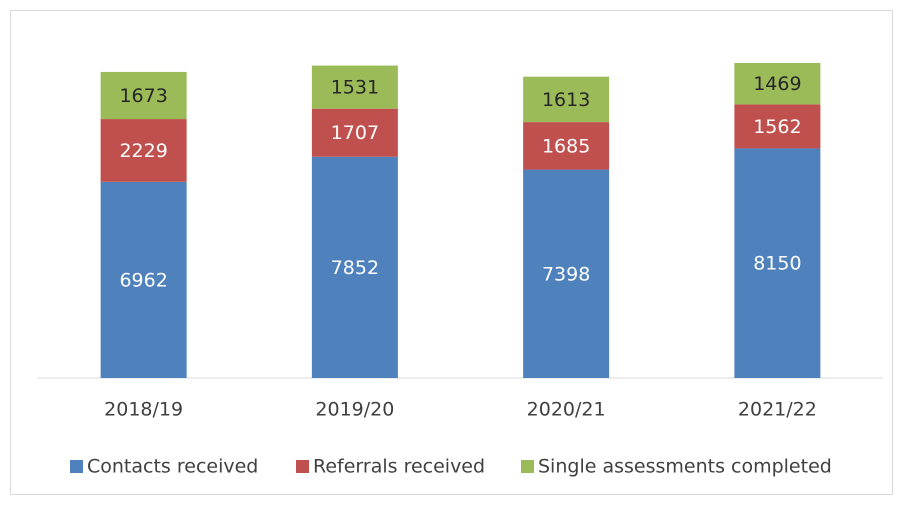 The image size is (903, 508). What do you see at coordinates (685, 467) in the screenshot?
I see `legend-label: Single assessments completed` at bounding box center [685, 467].